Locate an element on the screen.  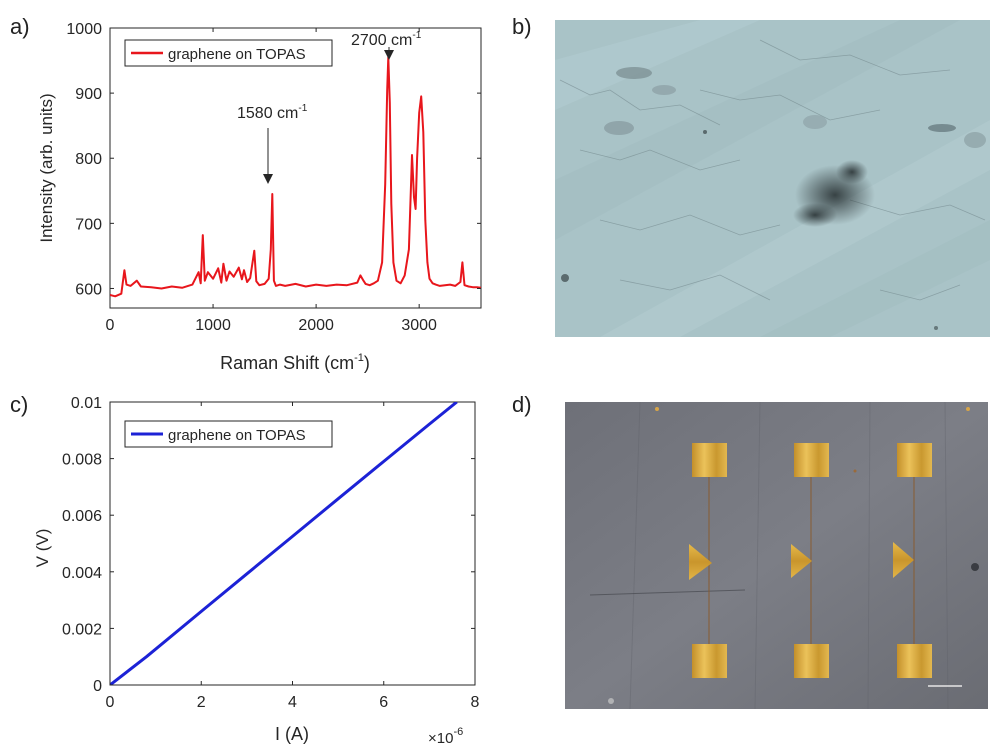
panel-c-y-tick-label: 0.006 is located at coordinates (82, 516).